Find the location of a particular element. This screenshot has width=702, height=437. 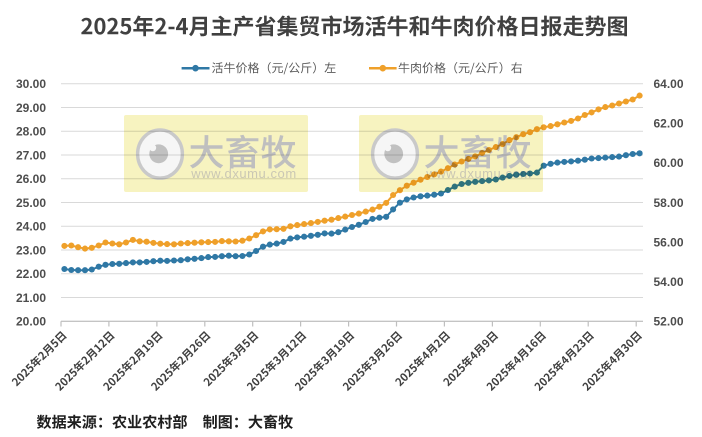

svg-text: 30.00 is located at coordinates (31, 84).